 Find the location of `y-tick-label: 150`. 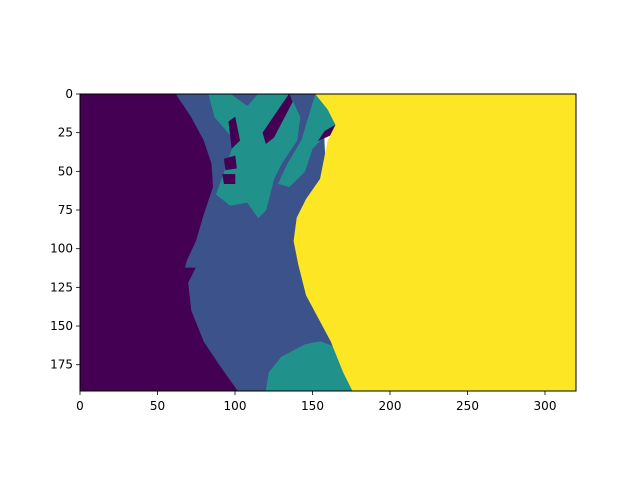

y-tick-label: 150 is located at coordinates (61, 326).